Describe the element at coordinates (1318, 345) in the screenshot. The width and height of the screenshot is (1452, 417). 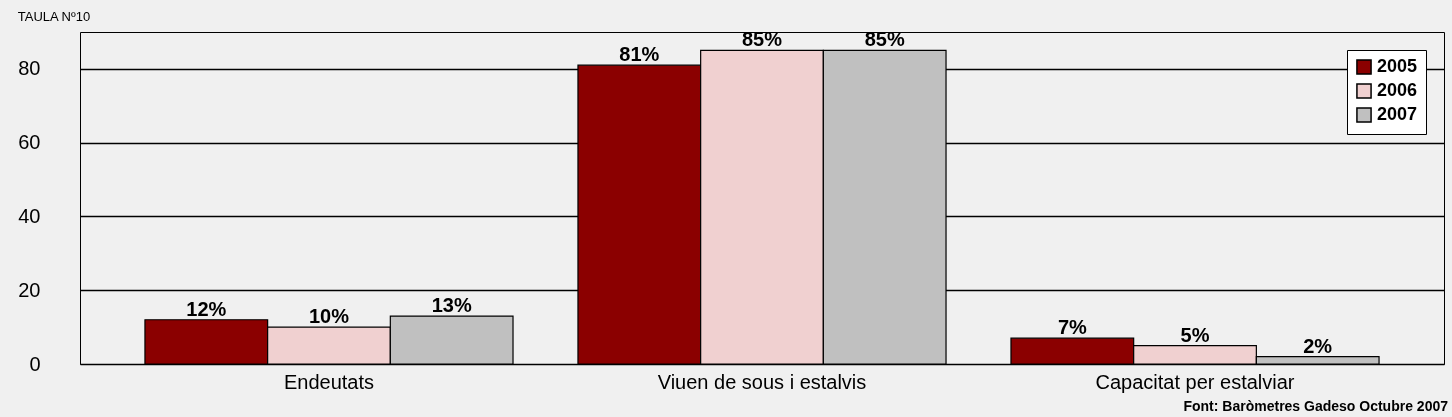
I see `data-label: 2%` at that location.